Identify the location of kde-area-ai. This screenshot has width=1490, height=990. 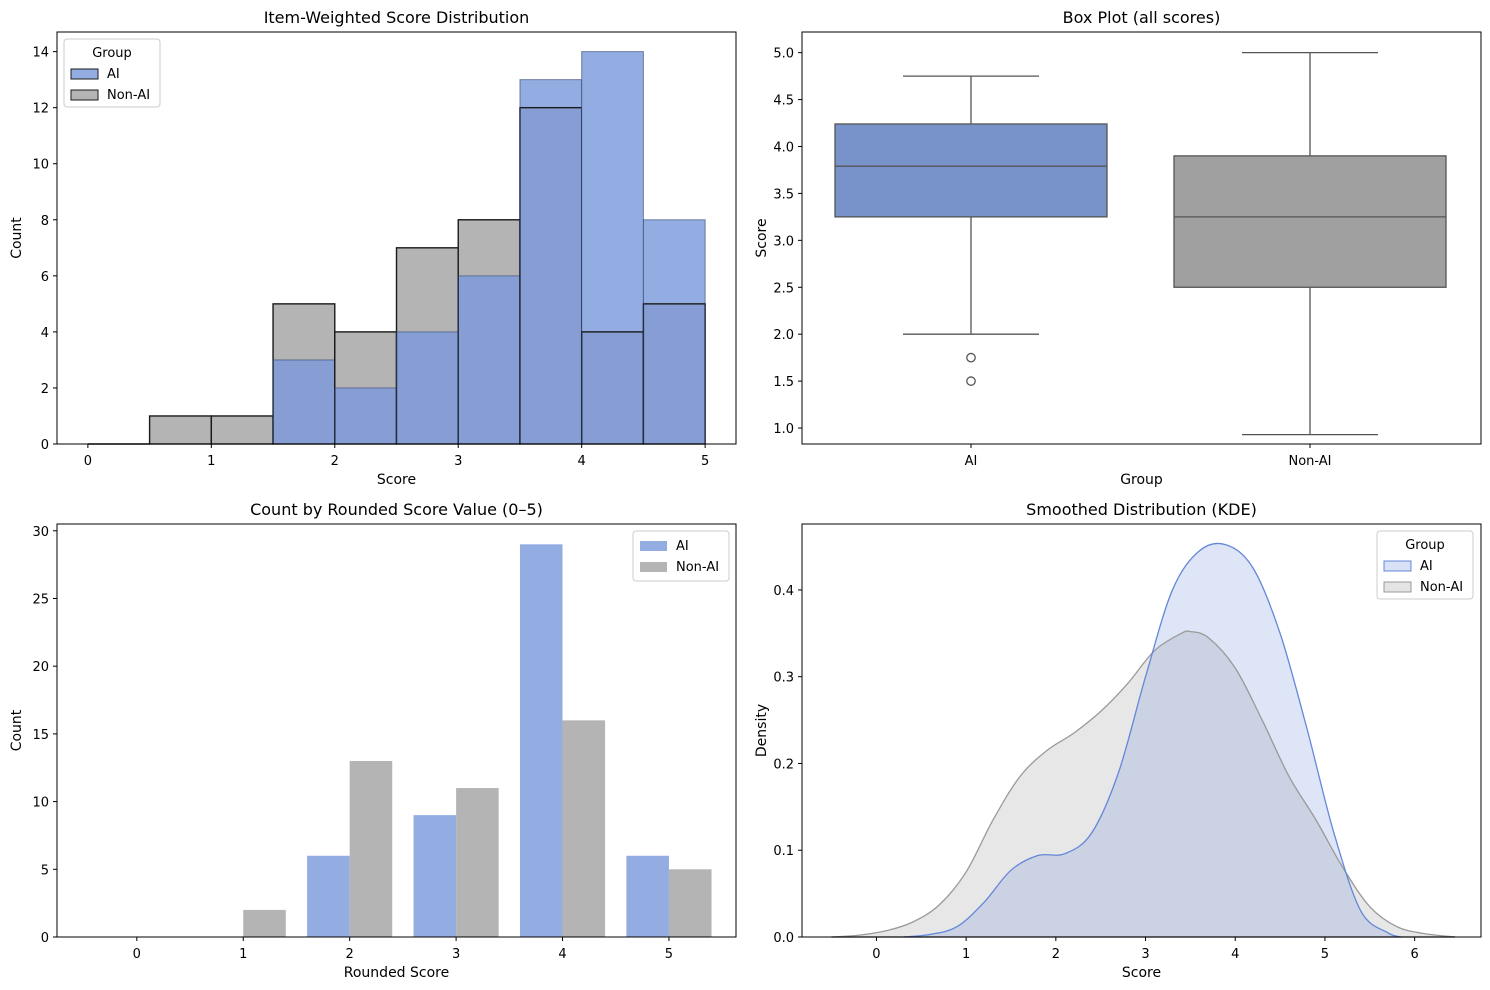
(1152, 740).